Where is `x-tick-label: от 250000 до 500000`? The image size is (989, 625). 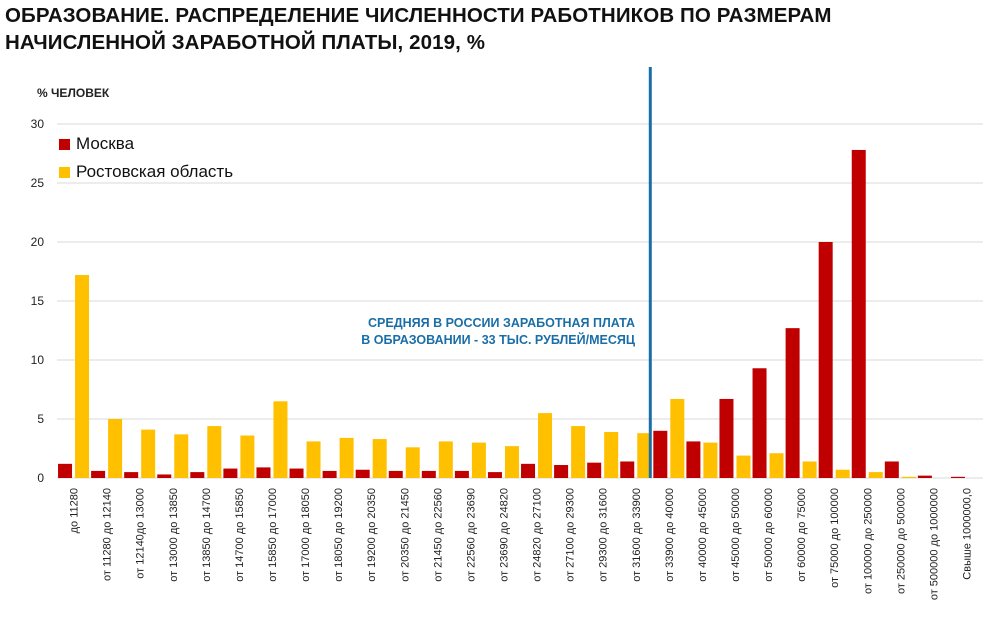 x-tick-label: от 250000 до 500000 is located at coordinates (901, 541).